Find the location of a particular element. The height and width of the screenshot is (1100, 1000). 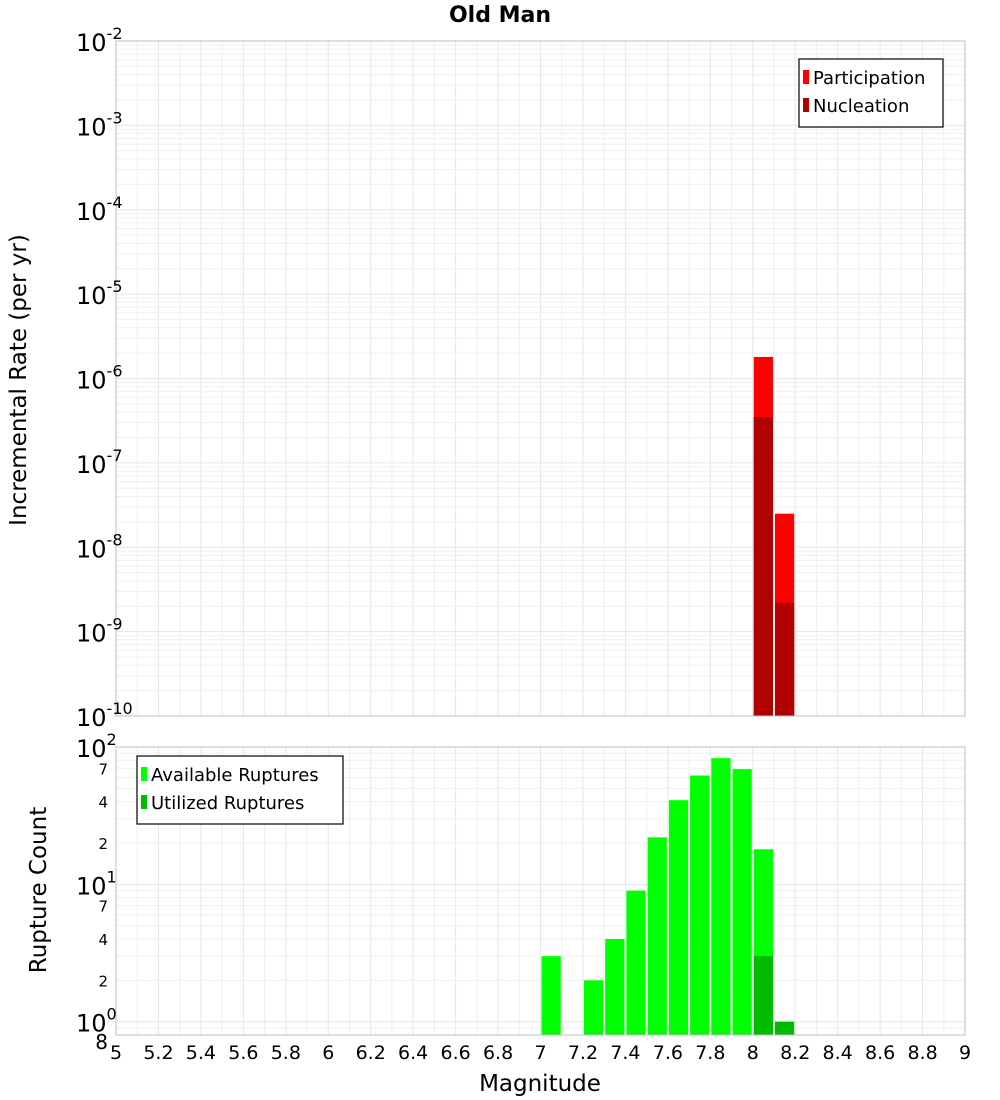

x-tick-label: 5.6 is located at coordinates (243, 1053).